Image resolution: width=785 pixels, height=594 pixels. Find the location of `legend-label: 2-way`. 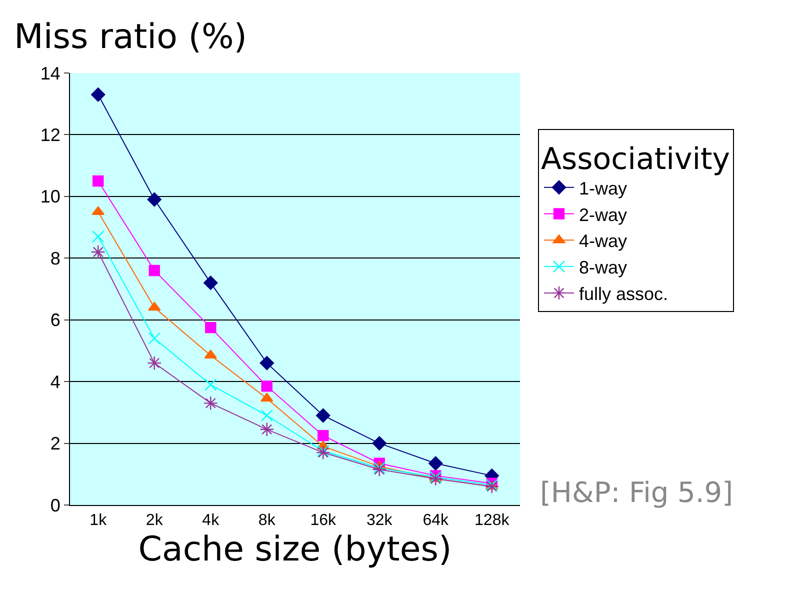

legend-label: 2-way is located at coordinates (603, 214).